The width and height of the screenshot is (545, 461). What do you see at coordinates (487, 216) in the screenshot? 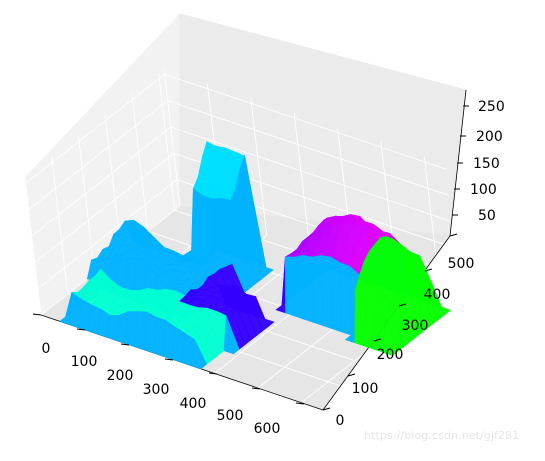
I see `z-tick-label: 50` at bounding box center [487, 216].